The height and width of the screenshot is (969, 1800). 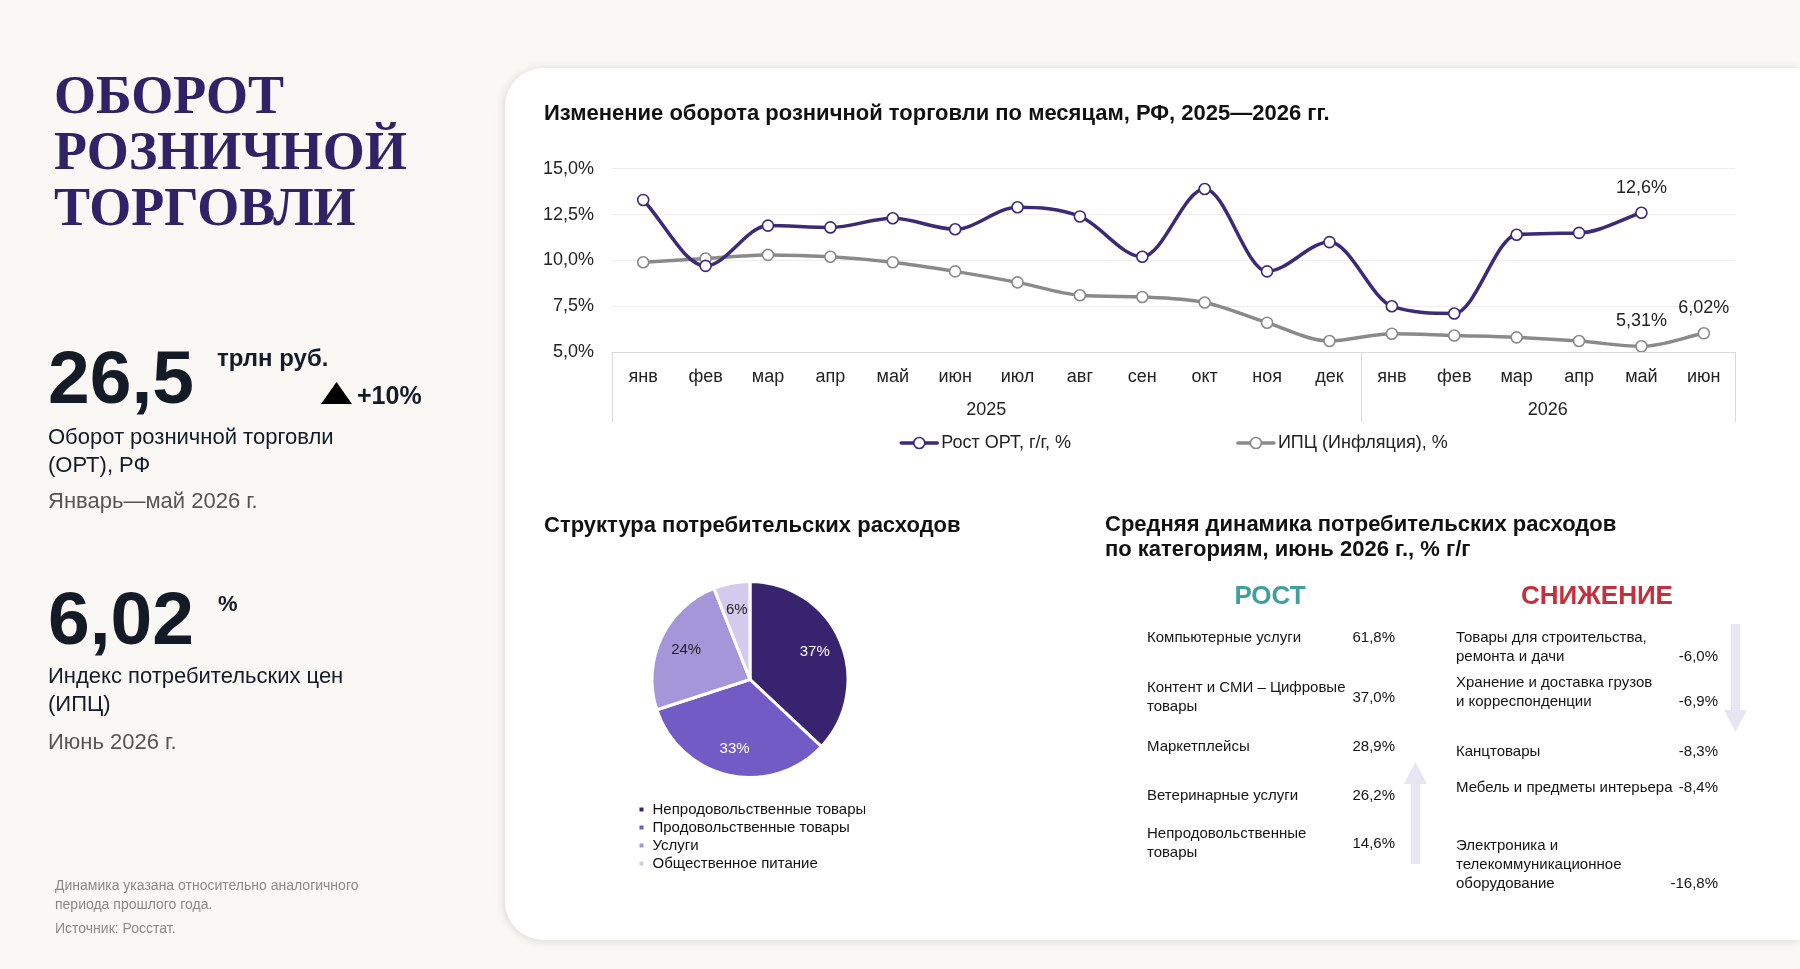 I want to click on legend-label: Общественное питание, so click(x=735, y=862).